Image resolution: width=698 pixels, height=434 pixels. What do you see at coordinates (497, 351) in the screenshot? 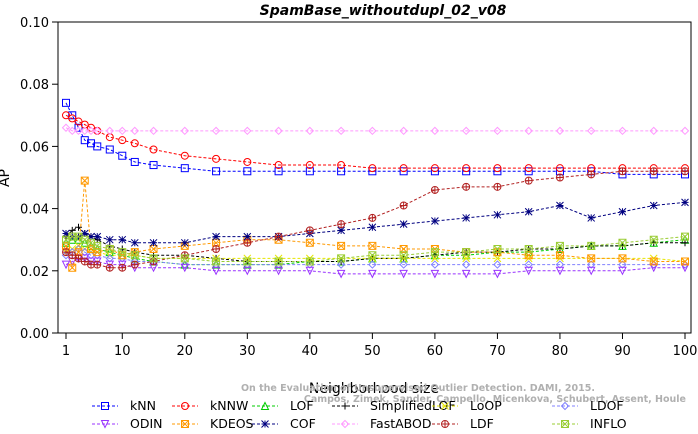
I see `x-tick-label: 70` at bounding box center [497, 351].